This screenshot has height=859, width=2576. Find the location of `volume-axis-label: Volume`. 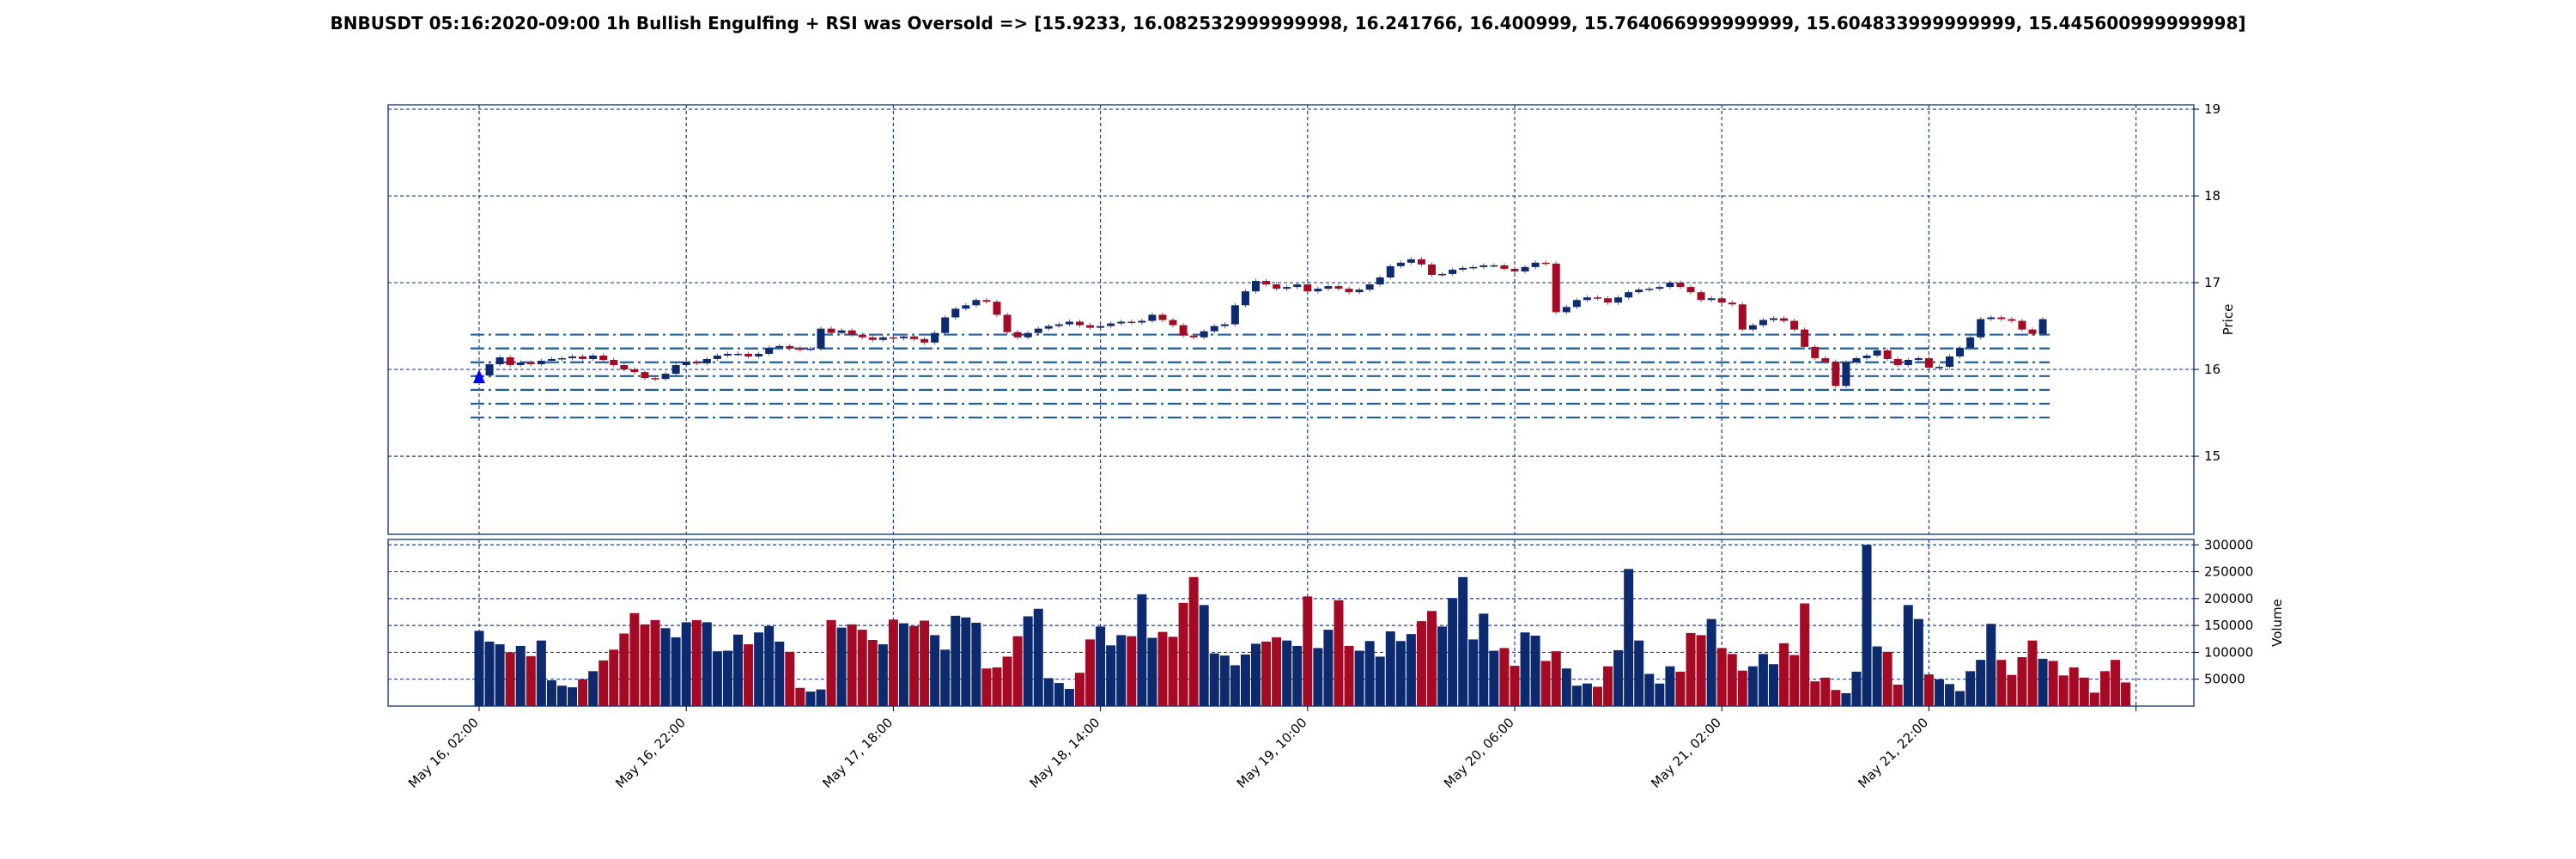

volume-axis-label: Volume is located at coordinates (2277, 623).